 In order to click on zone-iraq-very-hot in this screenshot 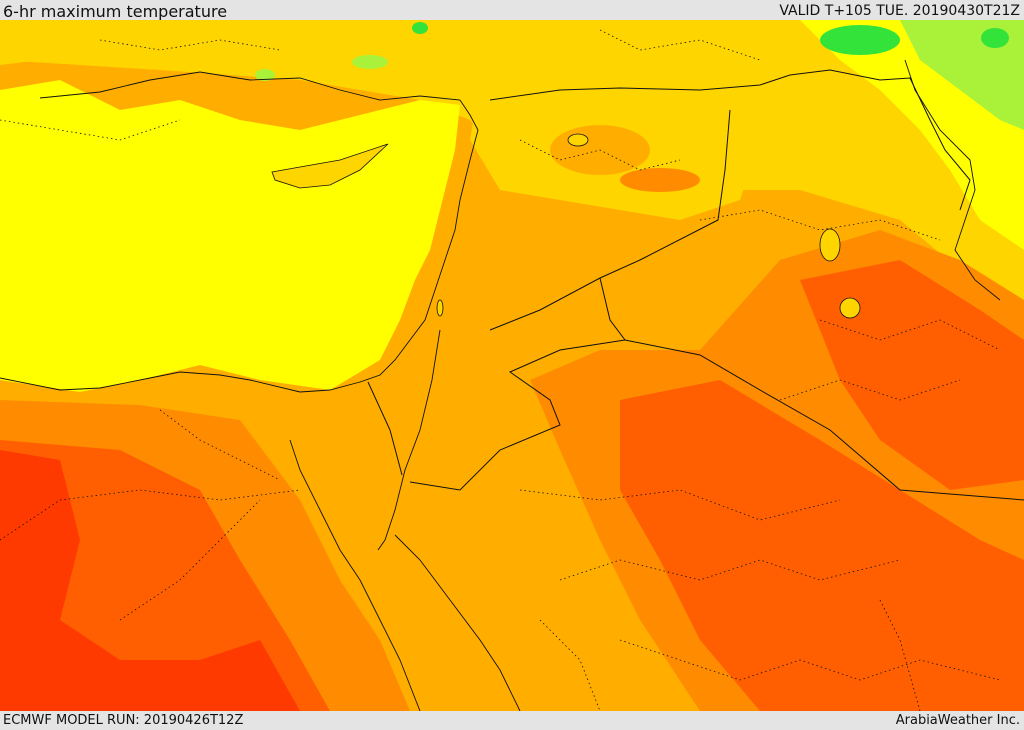, I will do `click(912, 375)`.